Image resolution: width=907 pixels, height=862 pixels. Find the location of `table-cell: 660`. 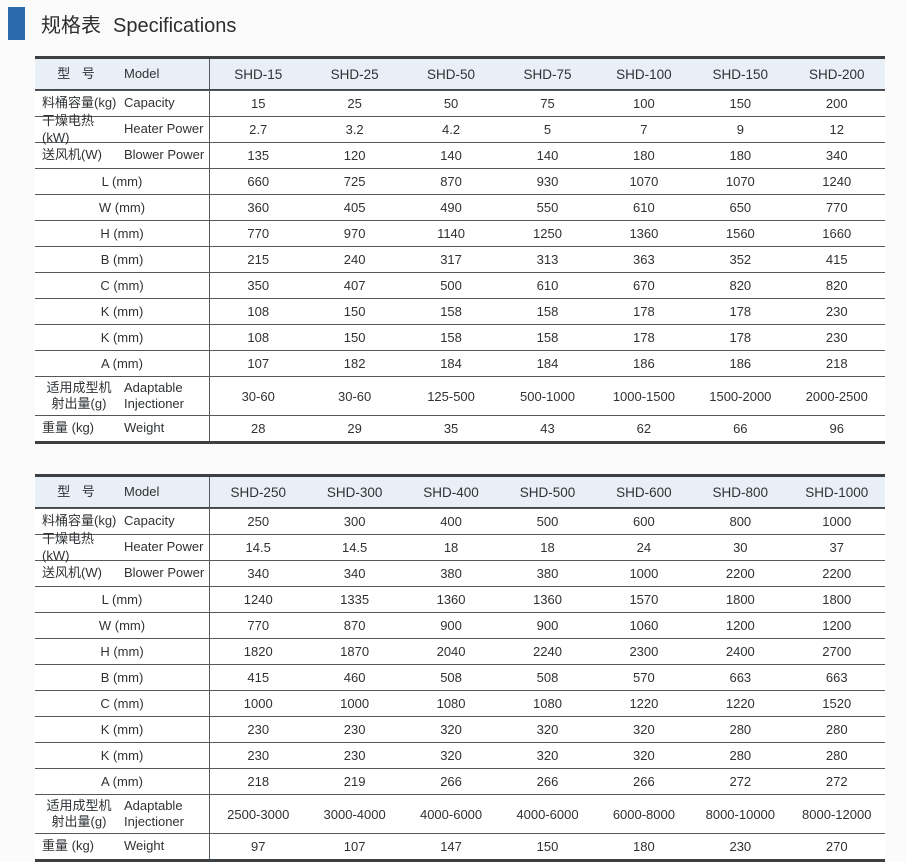

table-cell: 660 is located at coordinates (258, 181).